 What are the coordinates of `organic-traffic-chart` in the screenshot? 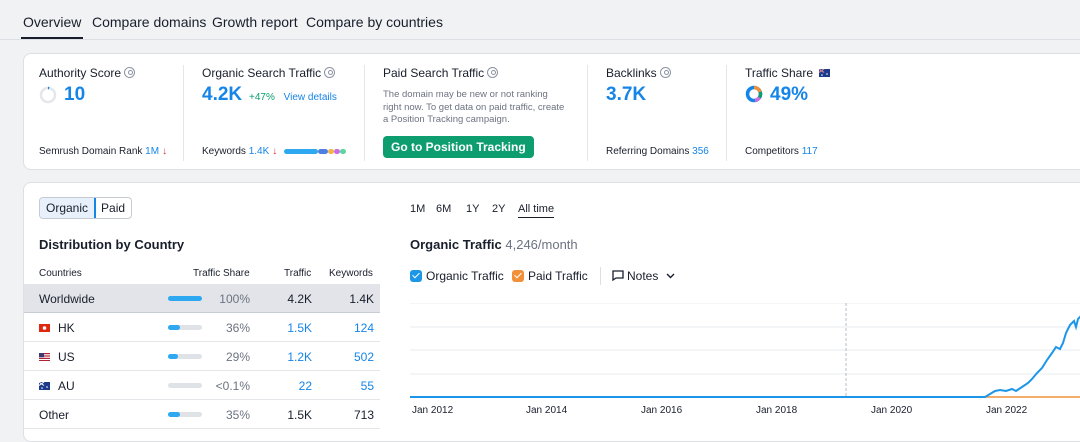 It's located at (745, 353).